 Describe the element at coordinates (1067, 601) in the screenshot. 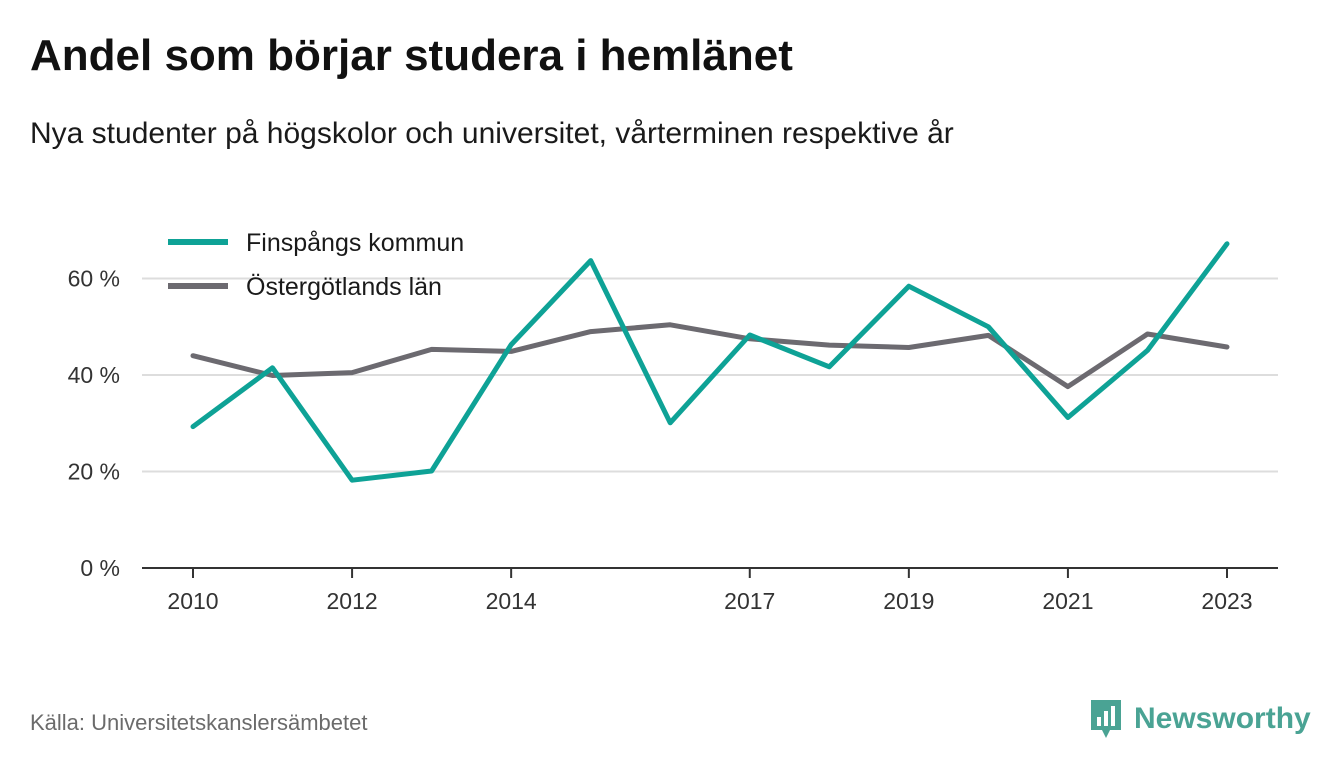

I see `x-tick-label: 2021` at that location.